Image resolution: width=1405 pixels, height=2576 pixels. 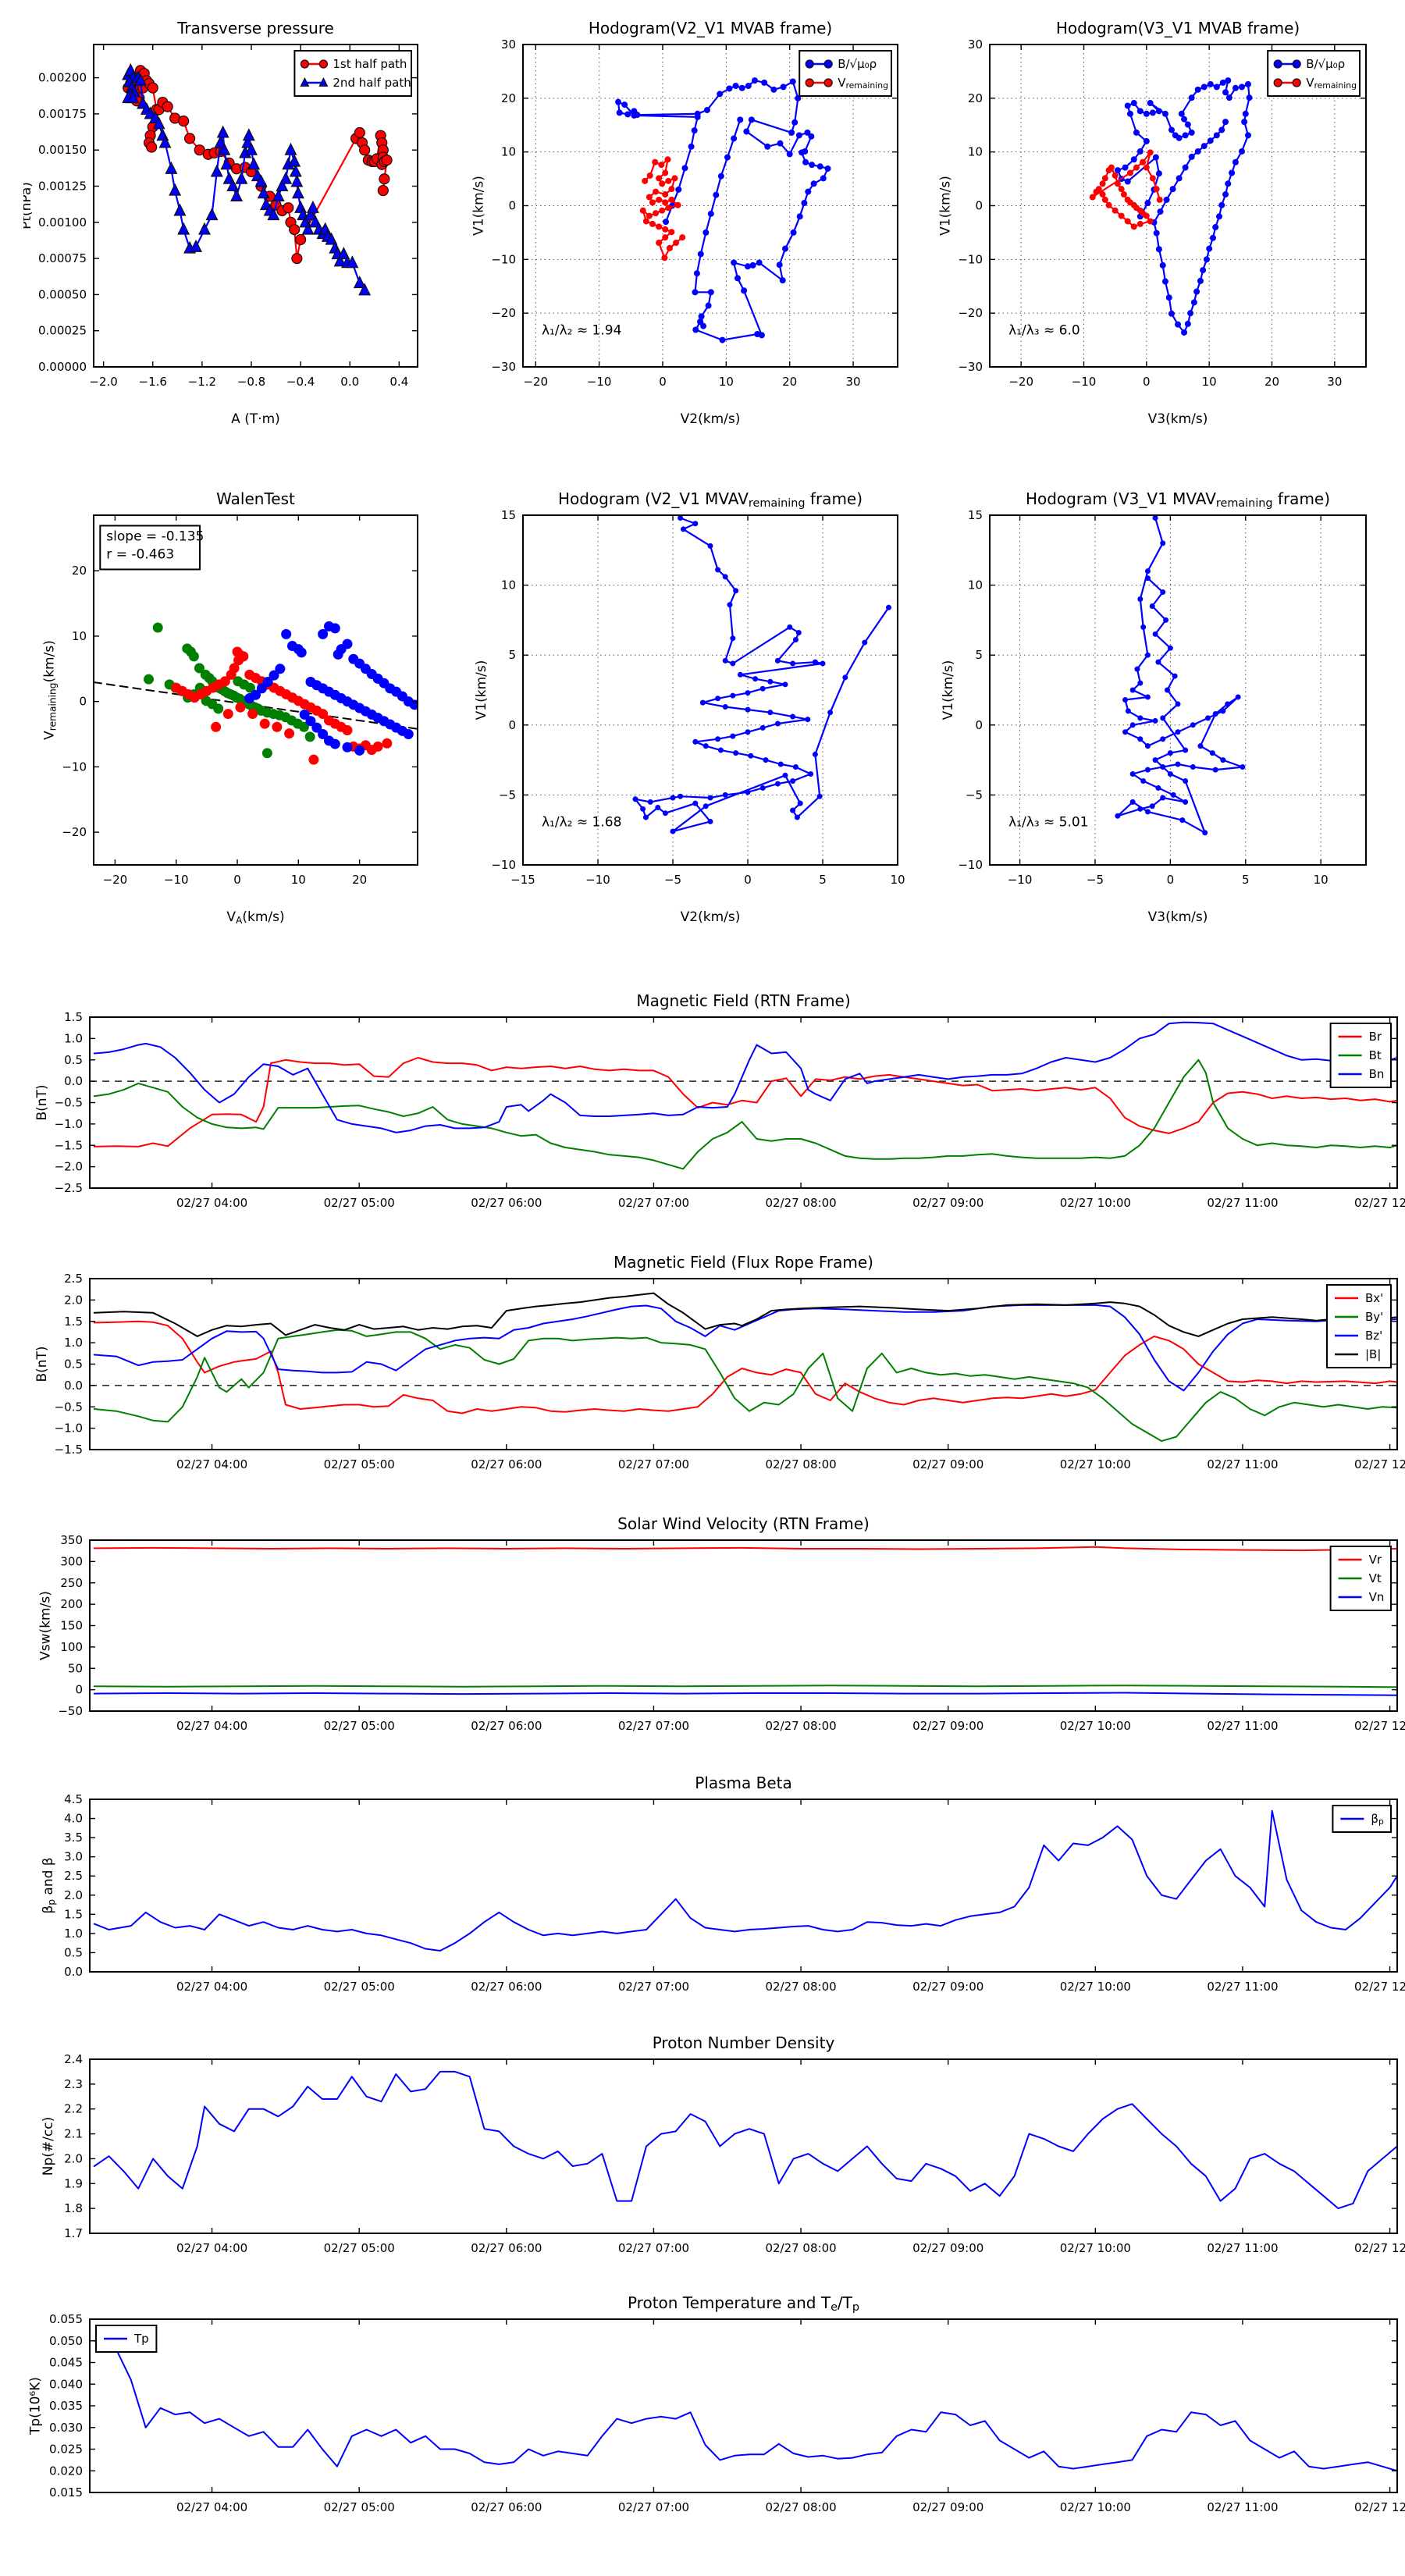 What do you see at coordinates (73, 2233) in the screenshot?
I see `svg-text: 1.7` at bounding box center [73, 2233].